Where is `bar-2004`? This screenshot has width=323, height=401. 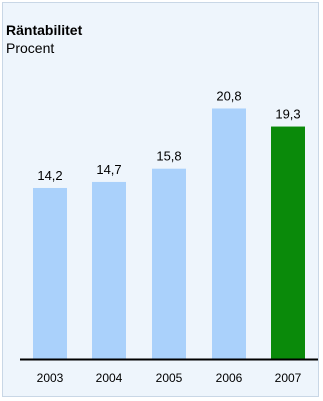 bar-2004 is located at coordinates (109, 270).